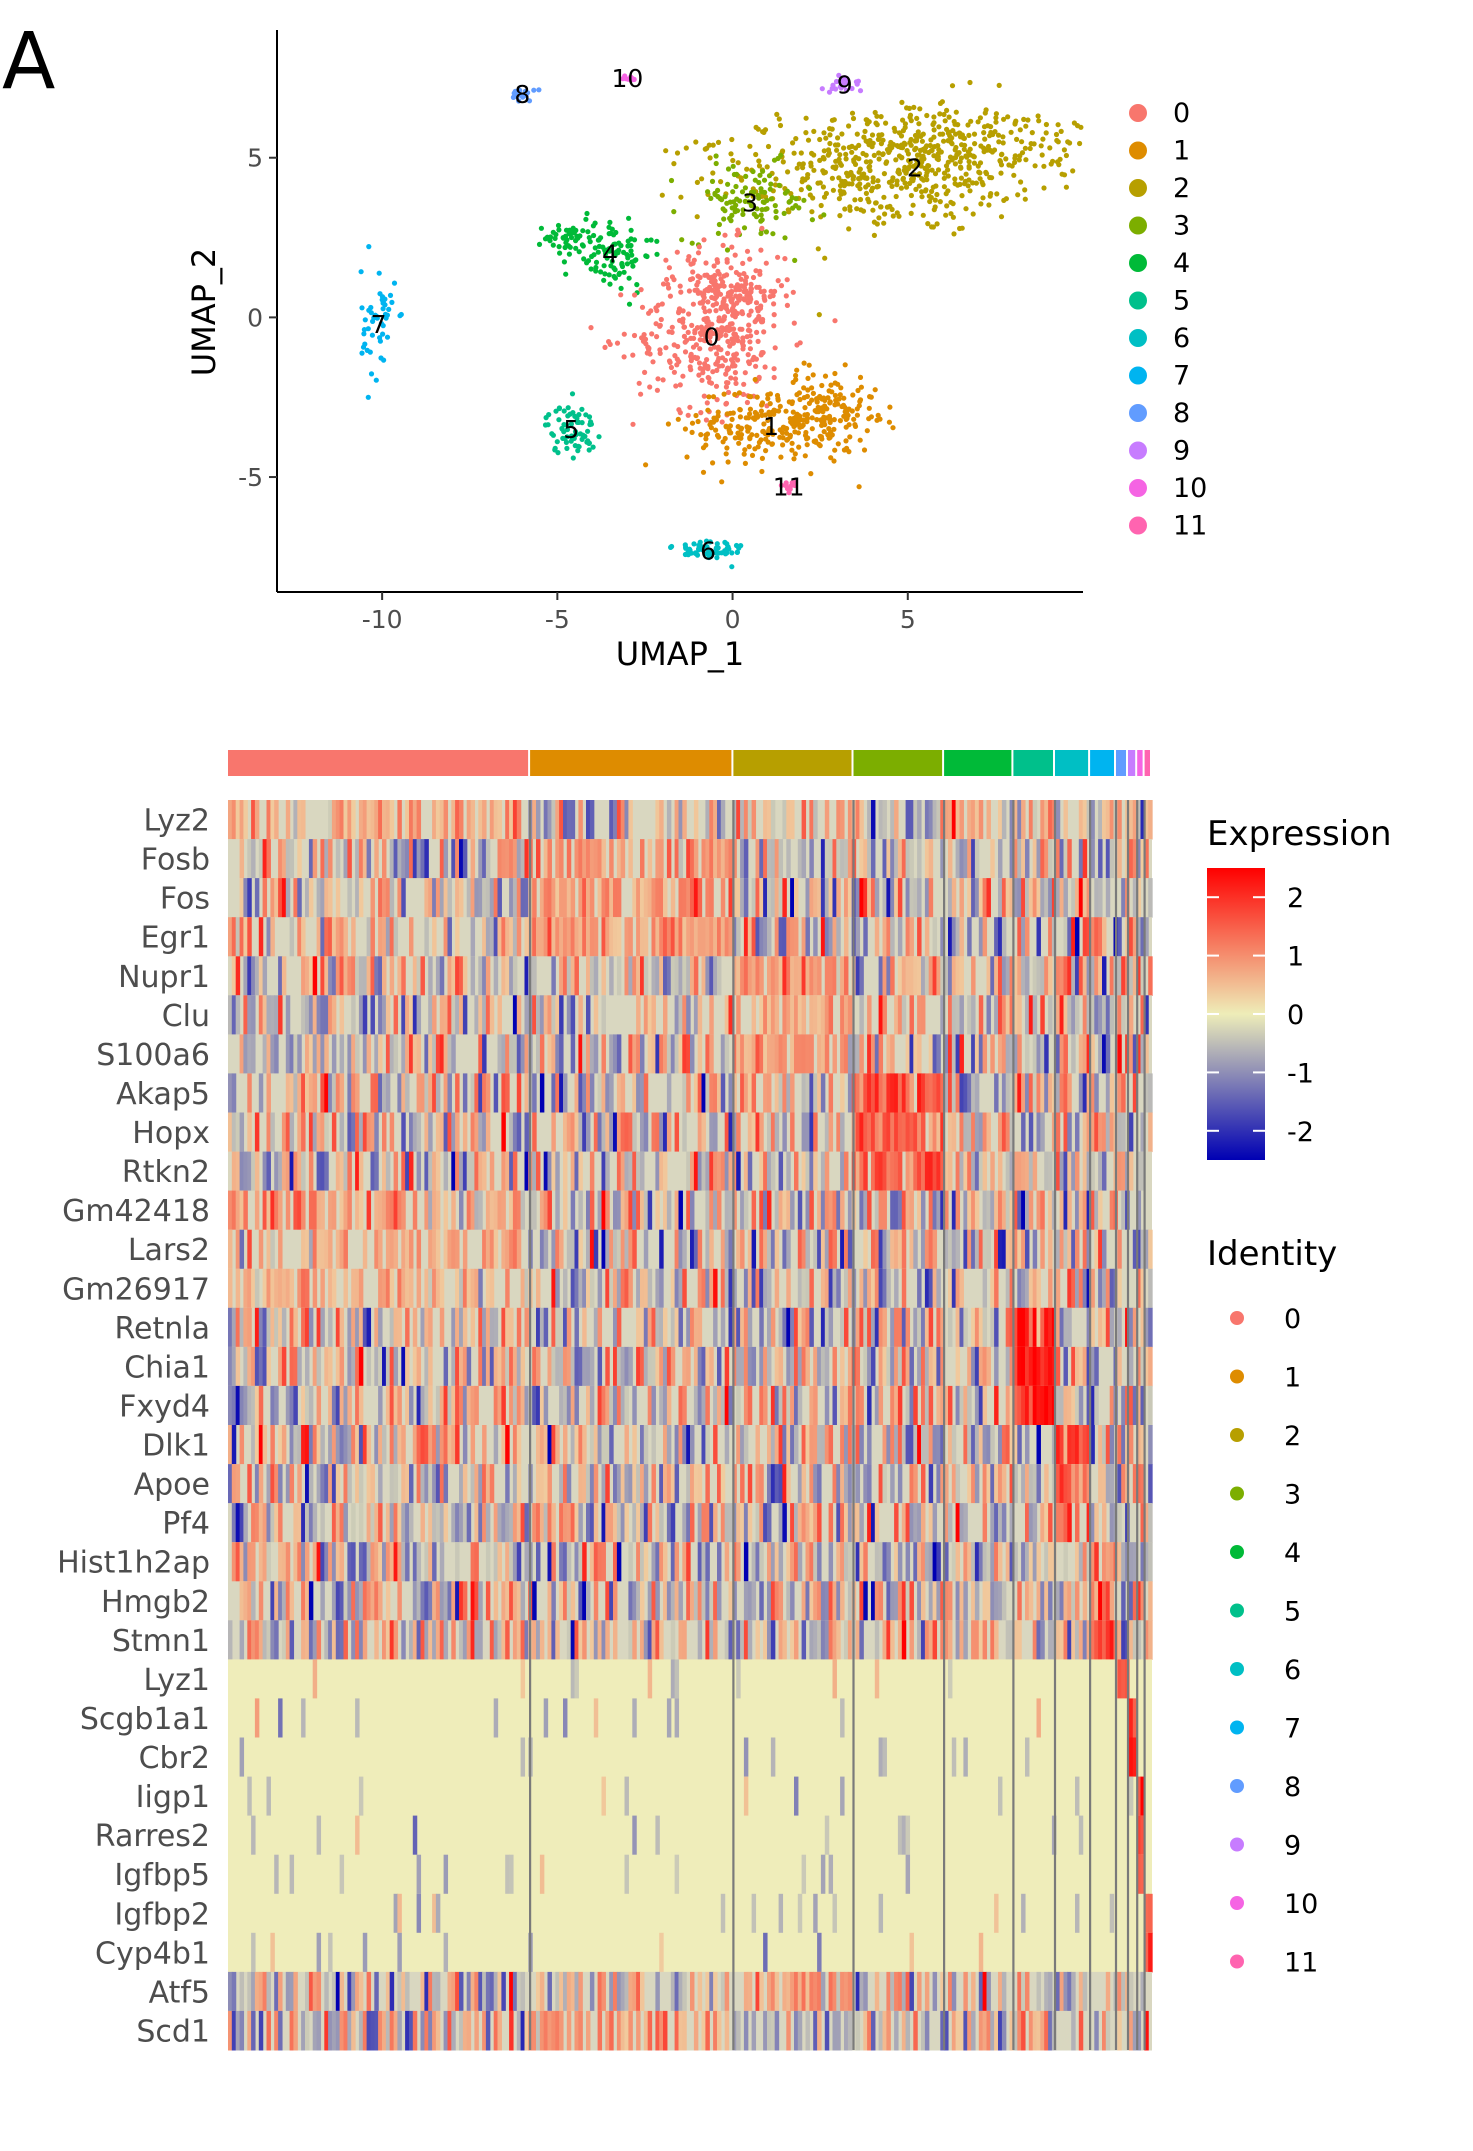 The width and height of the screenshot is (1473, 2151). Describe the element at coordinates (1181, 413) in the screenshot. I see `umap-legend-label-8: 8` at that location.